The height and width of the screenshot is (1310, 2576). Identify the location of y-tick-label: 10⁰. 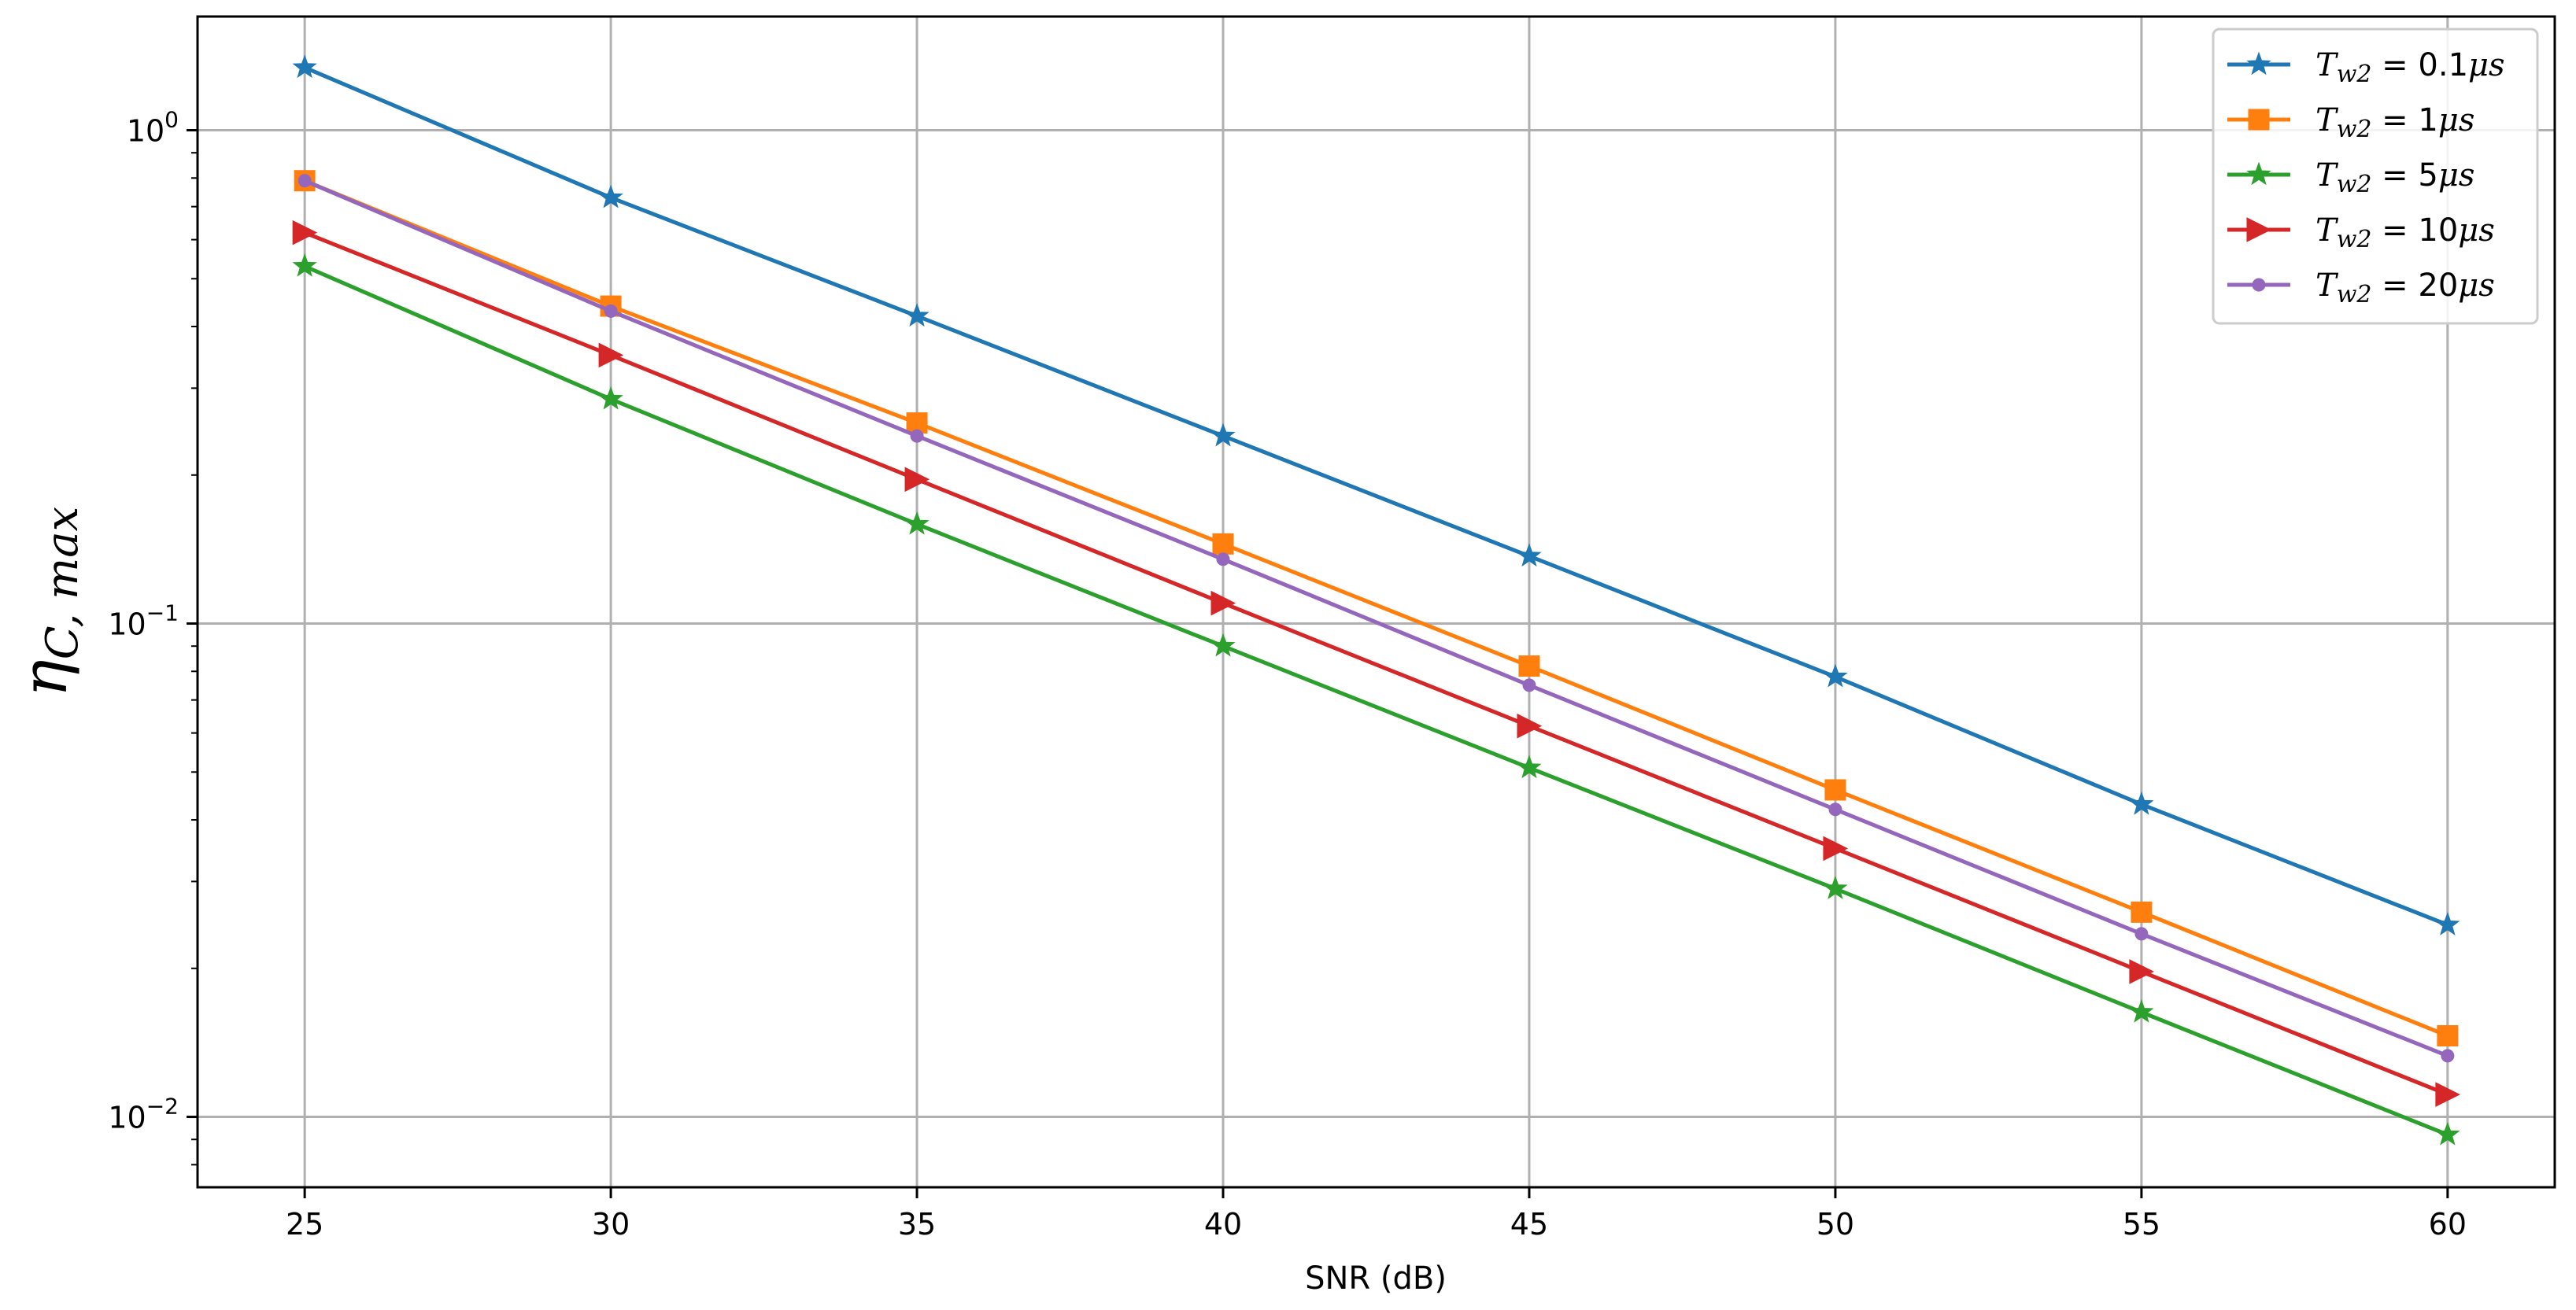
(153, 127).